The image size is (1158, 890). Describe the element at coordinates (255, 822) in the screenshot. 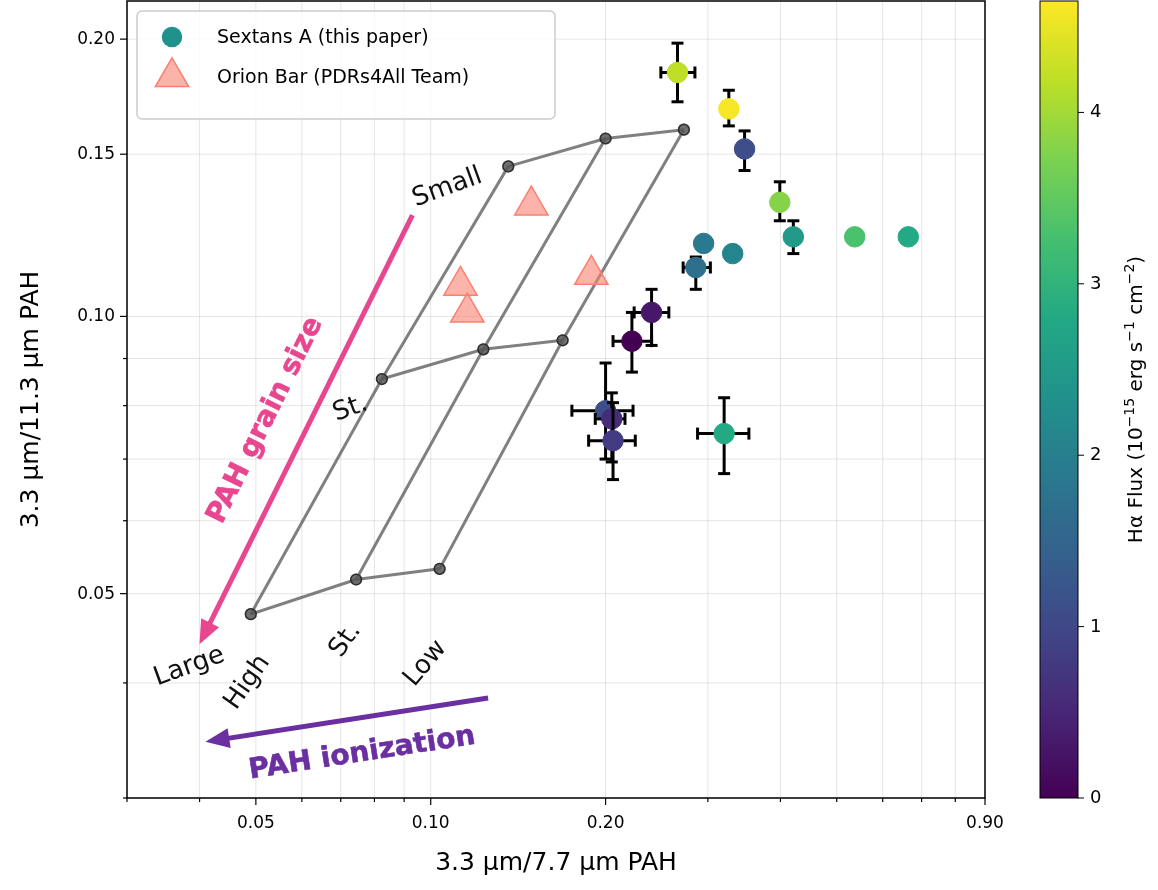

I see `x-tick-label: 0.05` at that location.